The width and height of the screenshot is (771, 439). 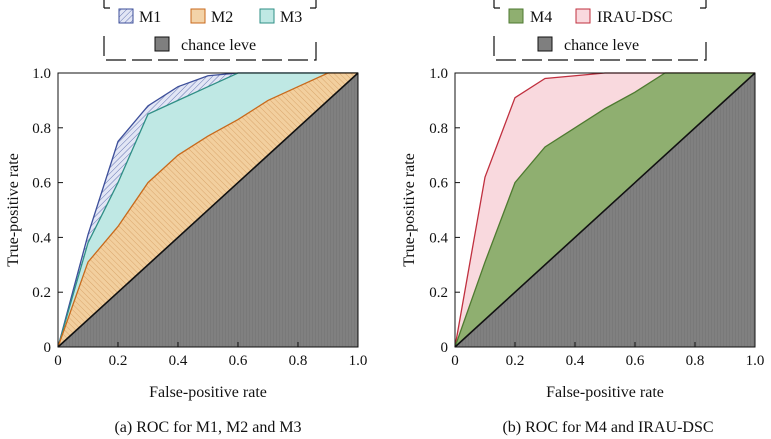 I want to click on legend-label-chance-b: chance leve, so click(x=601, y=45).